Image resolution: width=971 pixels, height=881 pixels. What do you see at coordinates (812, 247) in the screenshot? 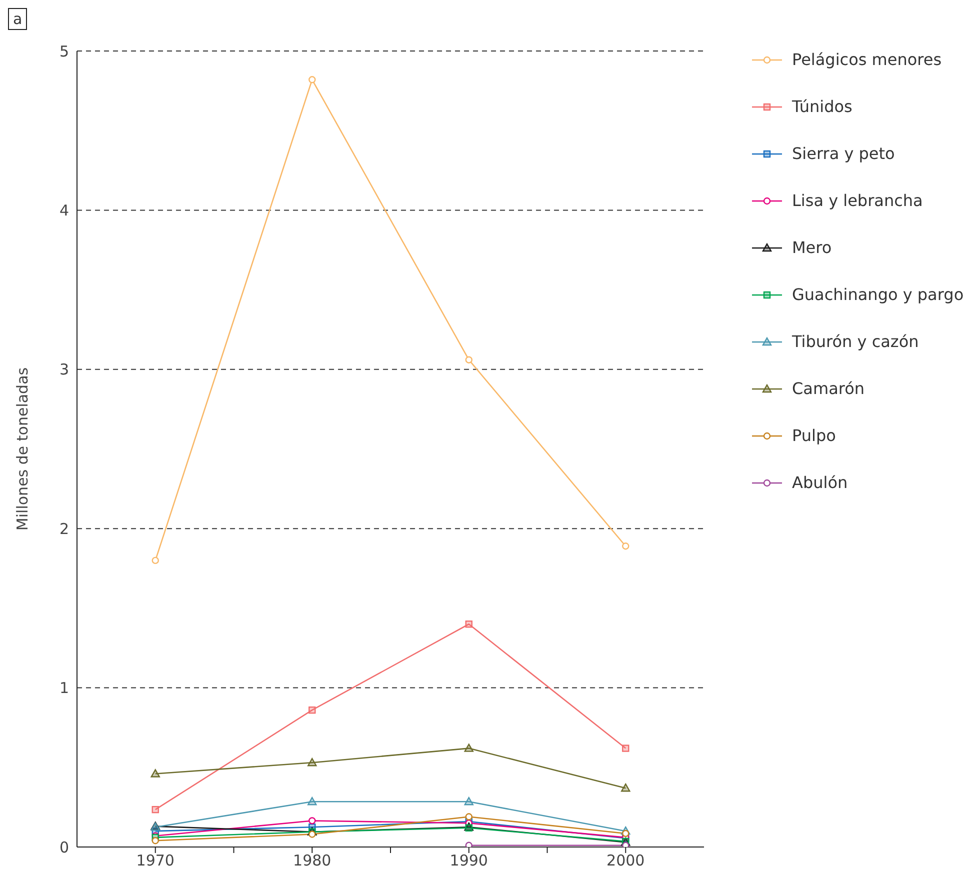
I see `legend-label: Mero` at bounding box center [812, 247].